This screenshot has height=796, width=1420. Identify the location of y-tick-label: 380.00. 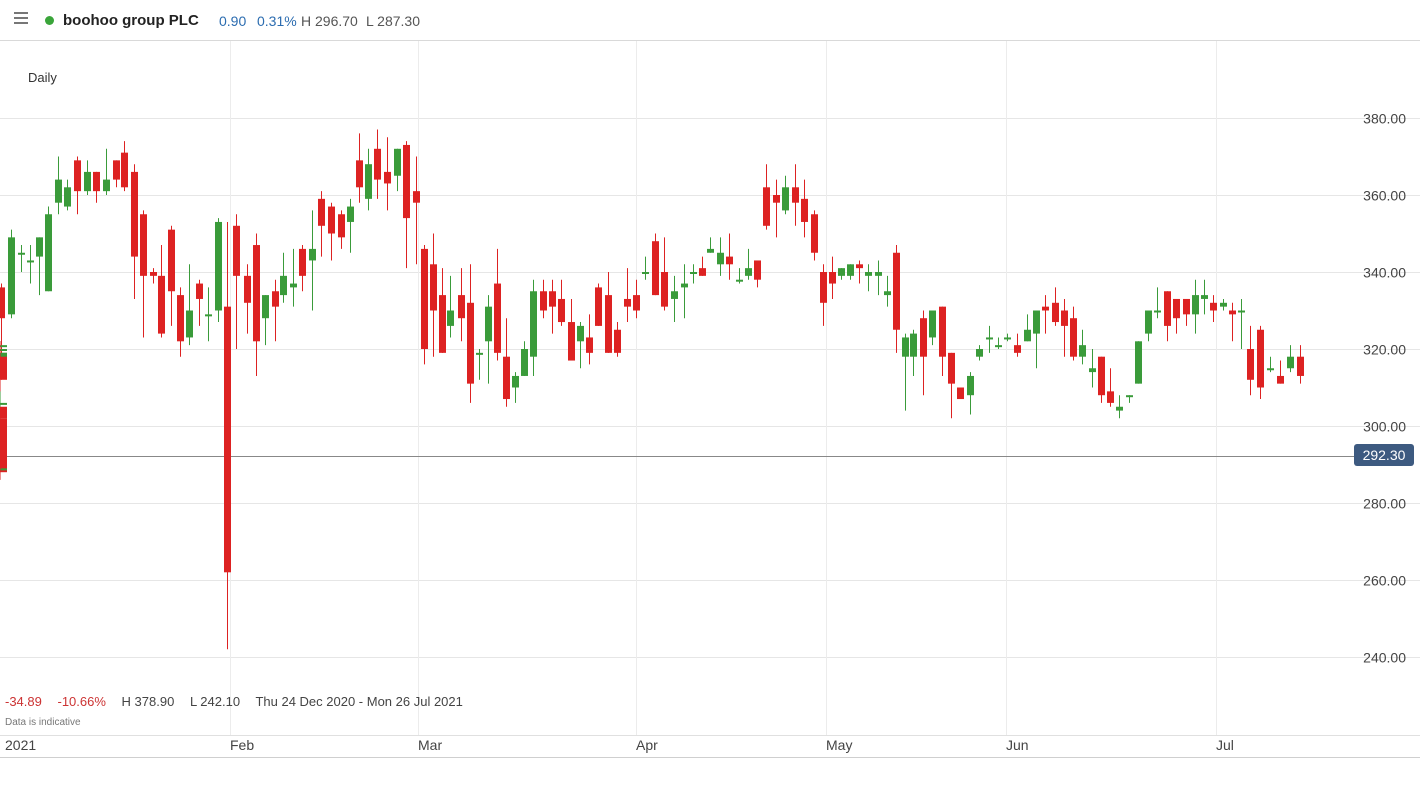
(1384, 119).